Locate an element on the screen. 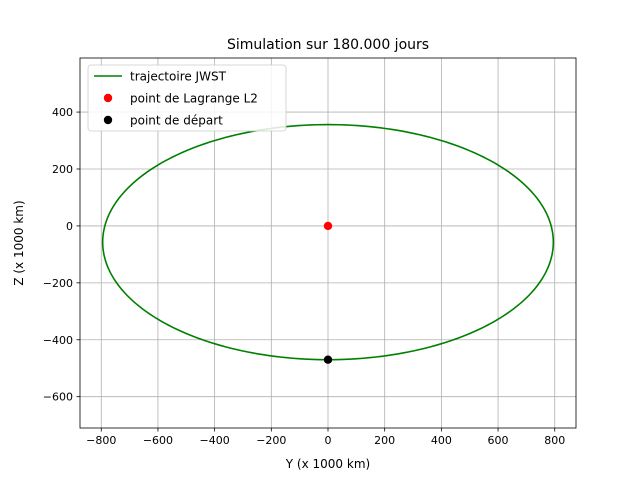 This screenshot has width=640, height=480. point-lagrange-l2 is located at coordinates (328, 226).